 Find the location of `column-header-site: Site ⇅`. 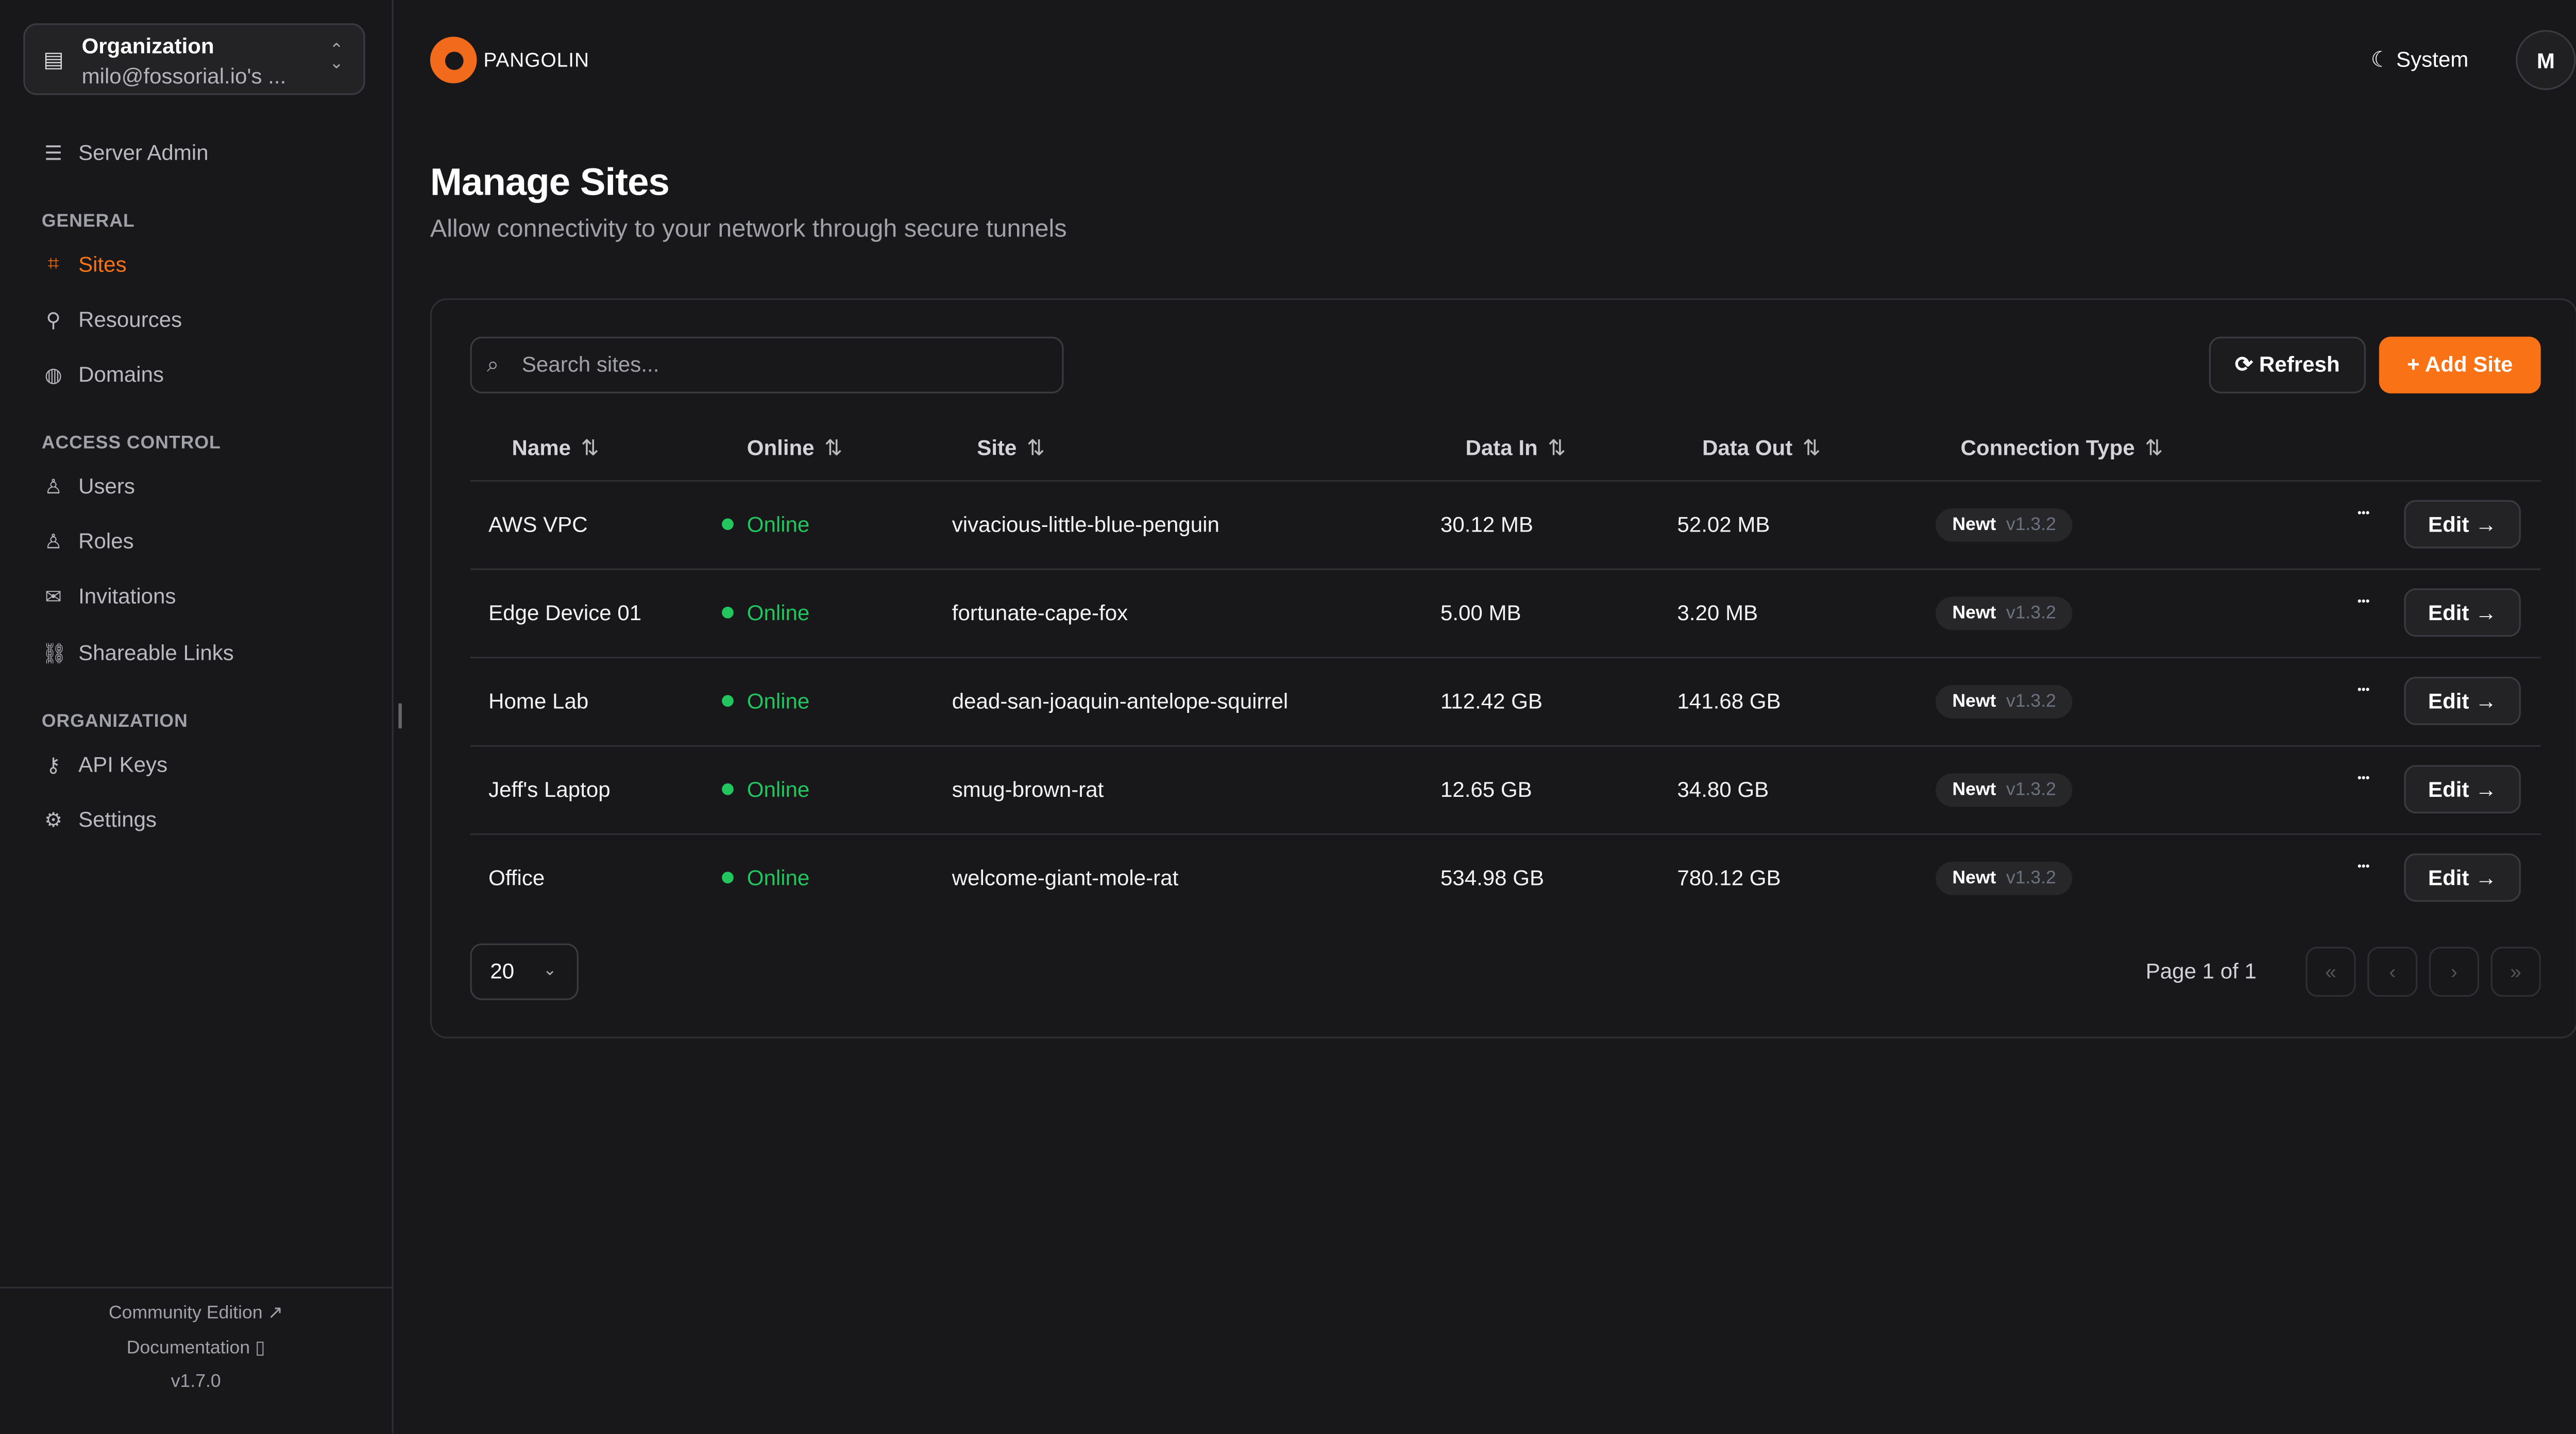

column-header-site: Site ⇅ is located at coordinates (1011, 448).